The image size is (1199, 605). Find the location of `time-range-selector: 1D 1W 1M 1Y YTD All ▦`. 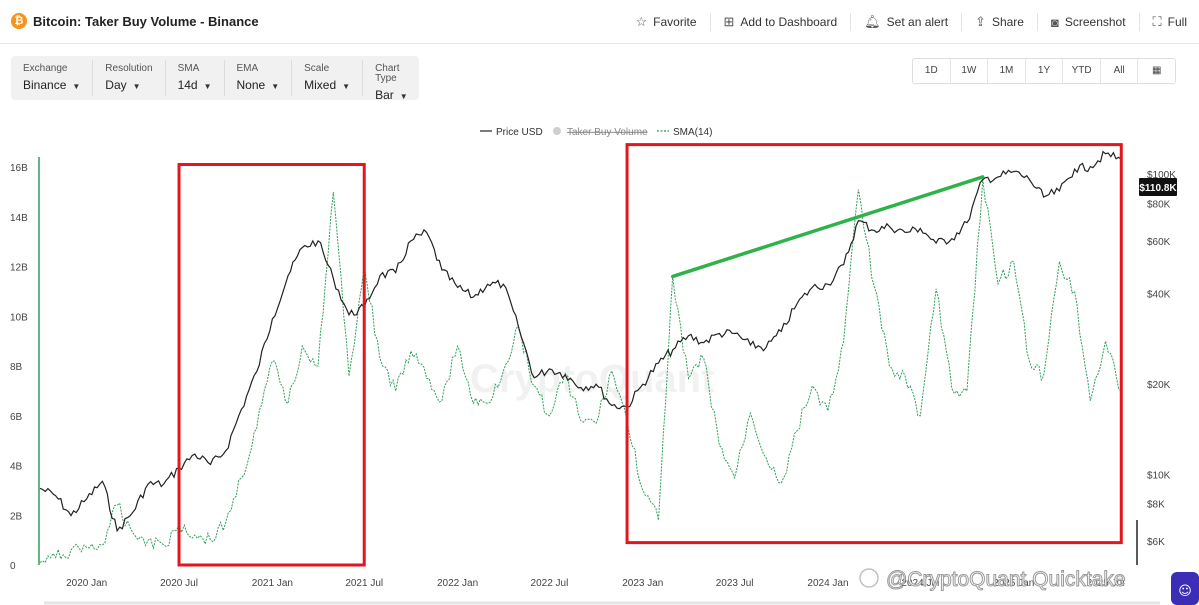

time-range-selector: 1D 1W 1M 1Y YTD All ▦ is located at coordinates (1044, 71).